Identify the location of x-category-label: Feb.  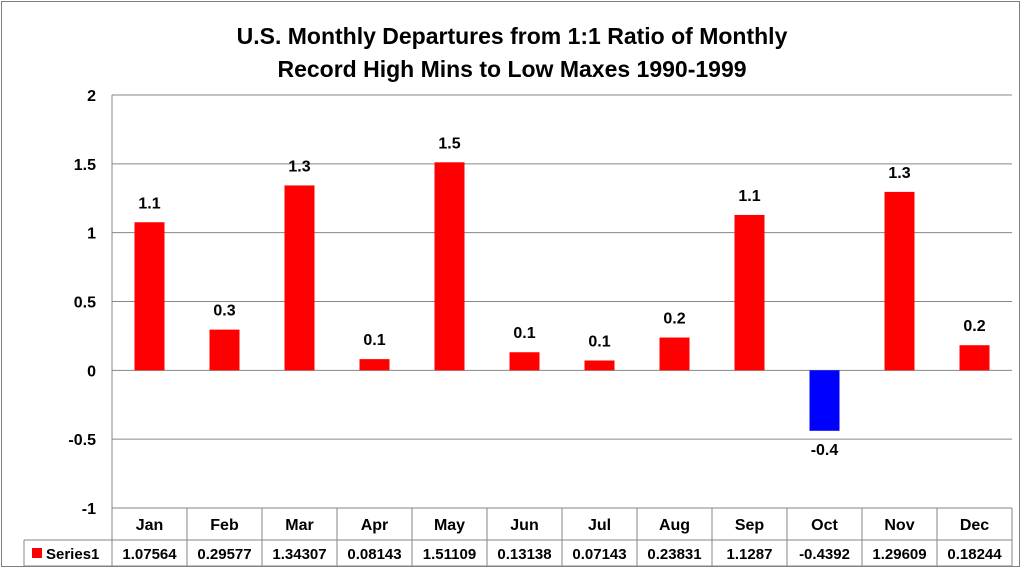
(224, 525).